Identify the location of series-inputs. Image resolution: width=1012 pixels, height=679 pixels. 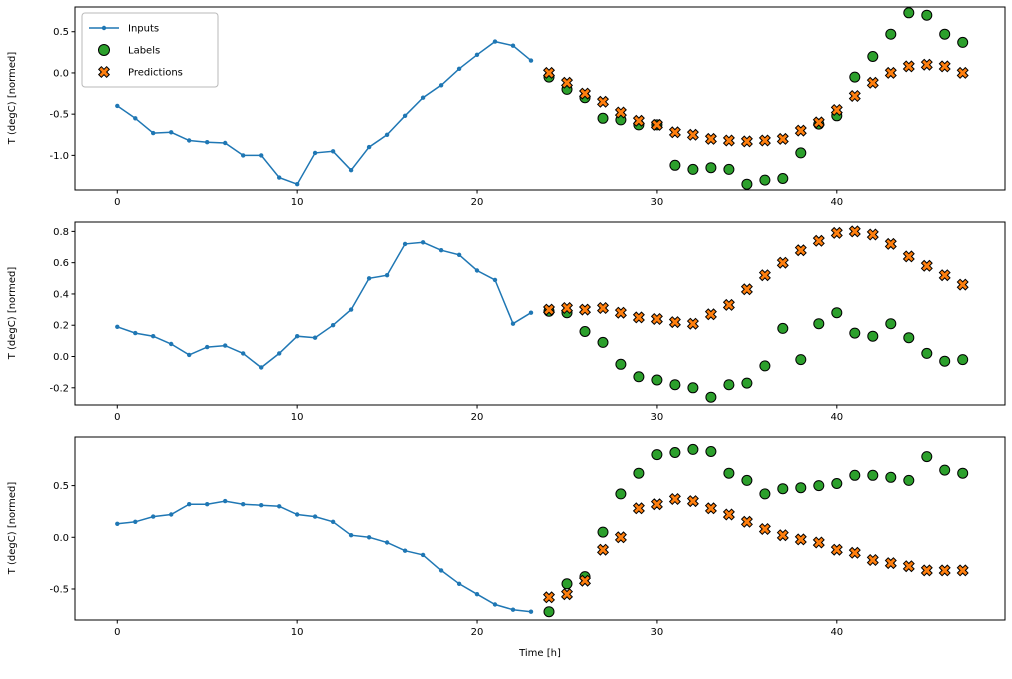
(324, 305).